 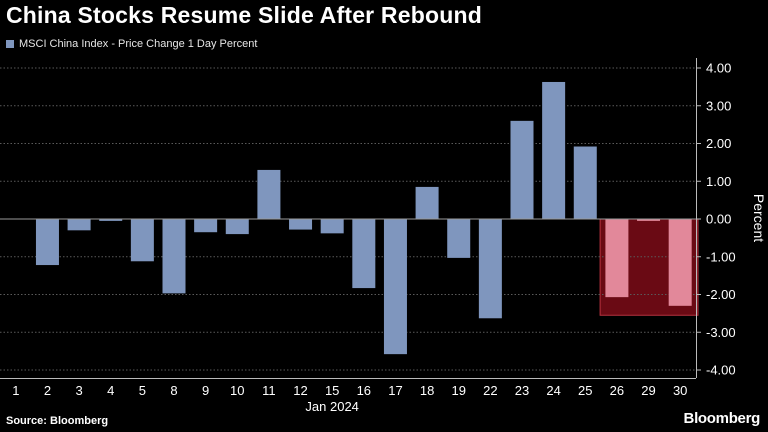 What do you see at coordinates (427, 390) in the screenshot?
I see `x-tick-label: 18` at bounding box center [427, 390].